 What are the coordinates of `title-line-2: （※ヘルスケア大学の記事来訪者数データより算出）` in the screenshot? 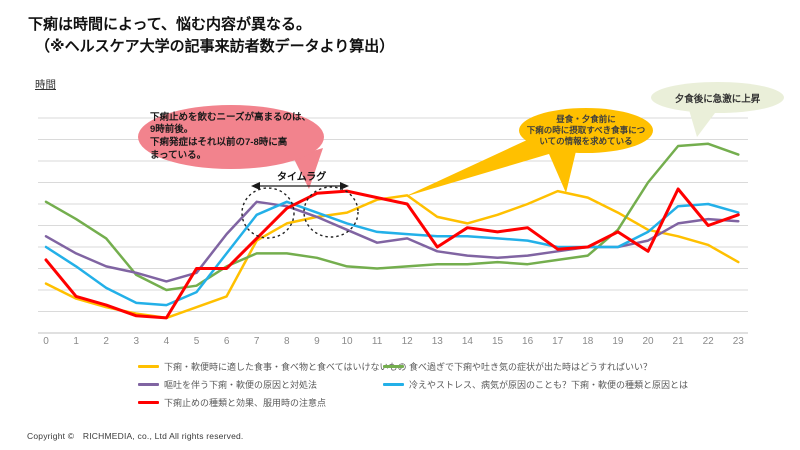 It's located at (215, 46).